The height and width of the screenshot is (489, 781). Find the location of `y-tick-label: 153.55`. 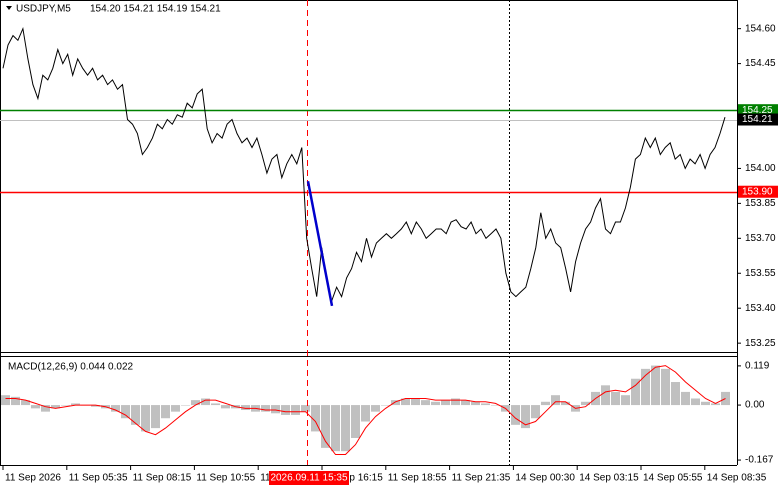

y-tick-label: 153.55 is located at coordinates (760, 273).